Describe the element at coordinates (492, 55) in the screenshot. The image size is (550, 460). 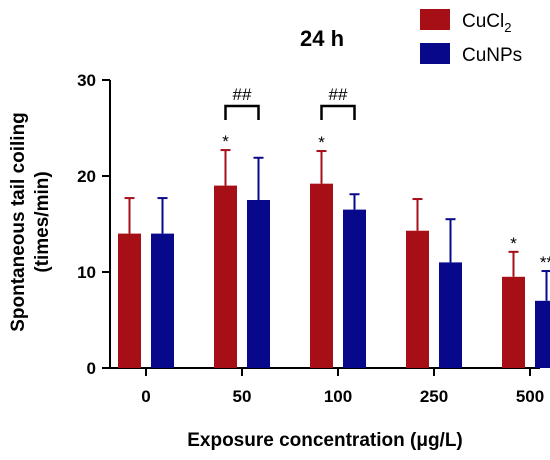
I see `legend-label-cunps: CuNPs` at that location.